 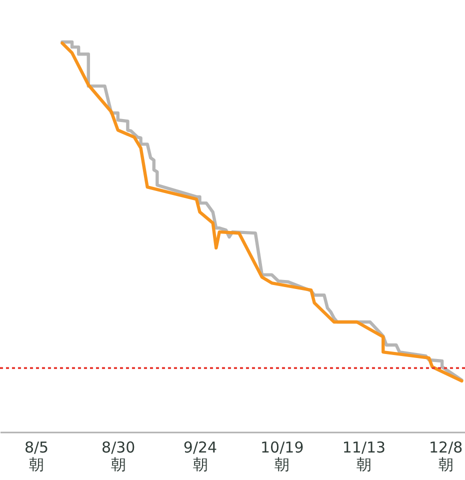 What do you see at coordinates (446, 456) in the screenshot?
I see `x-tick-label: 12/8 朝` at bounding box center [446, 456].